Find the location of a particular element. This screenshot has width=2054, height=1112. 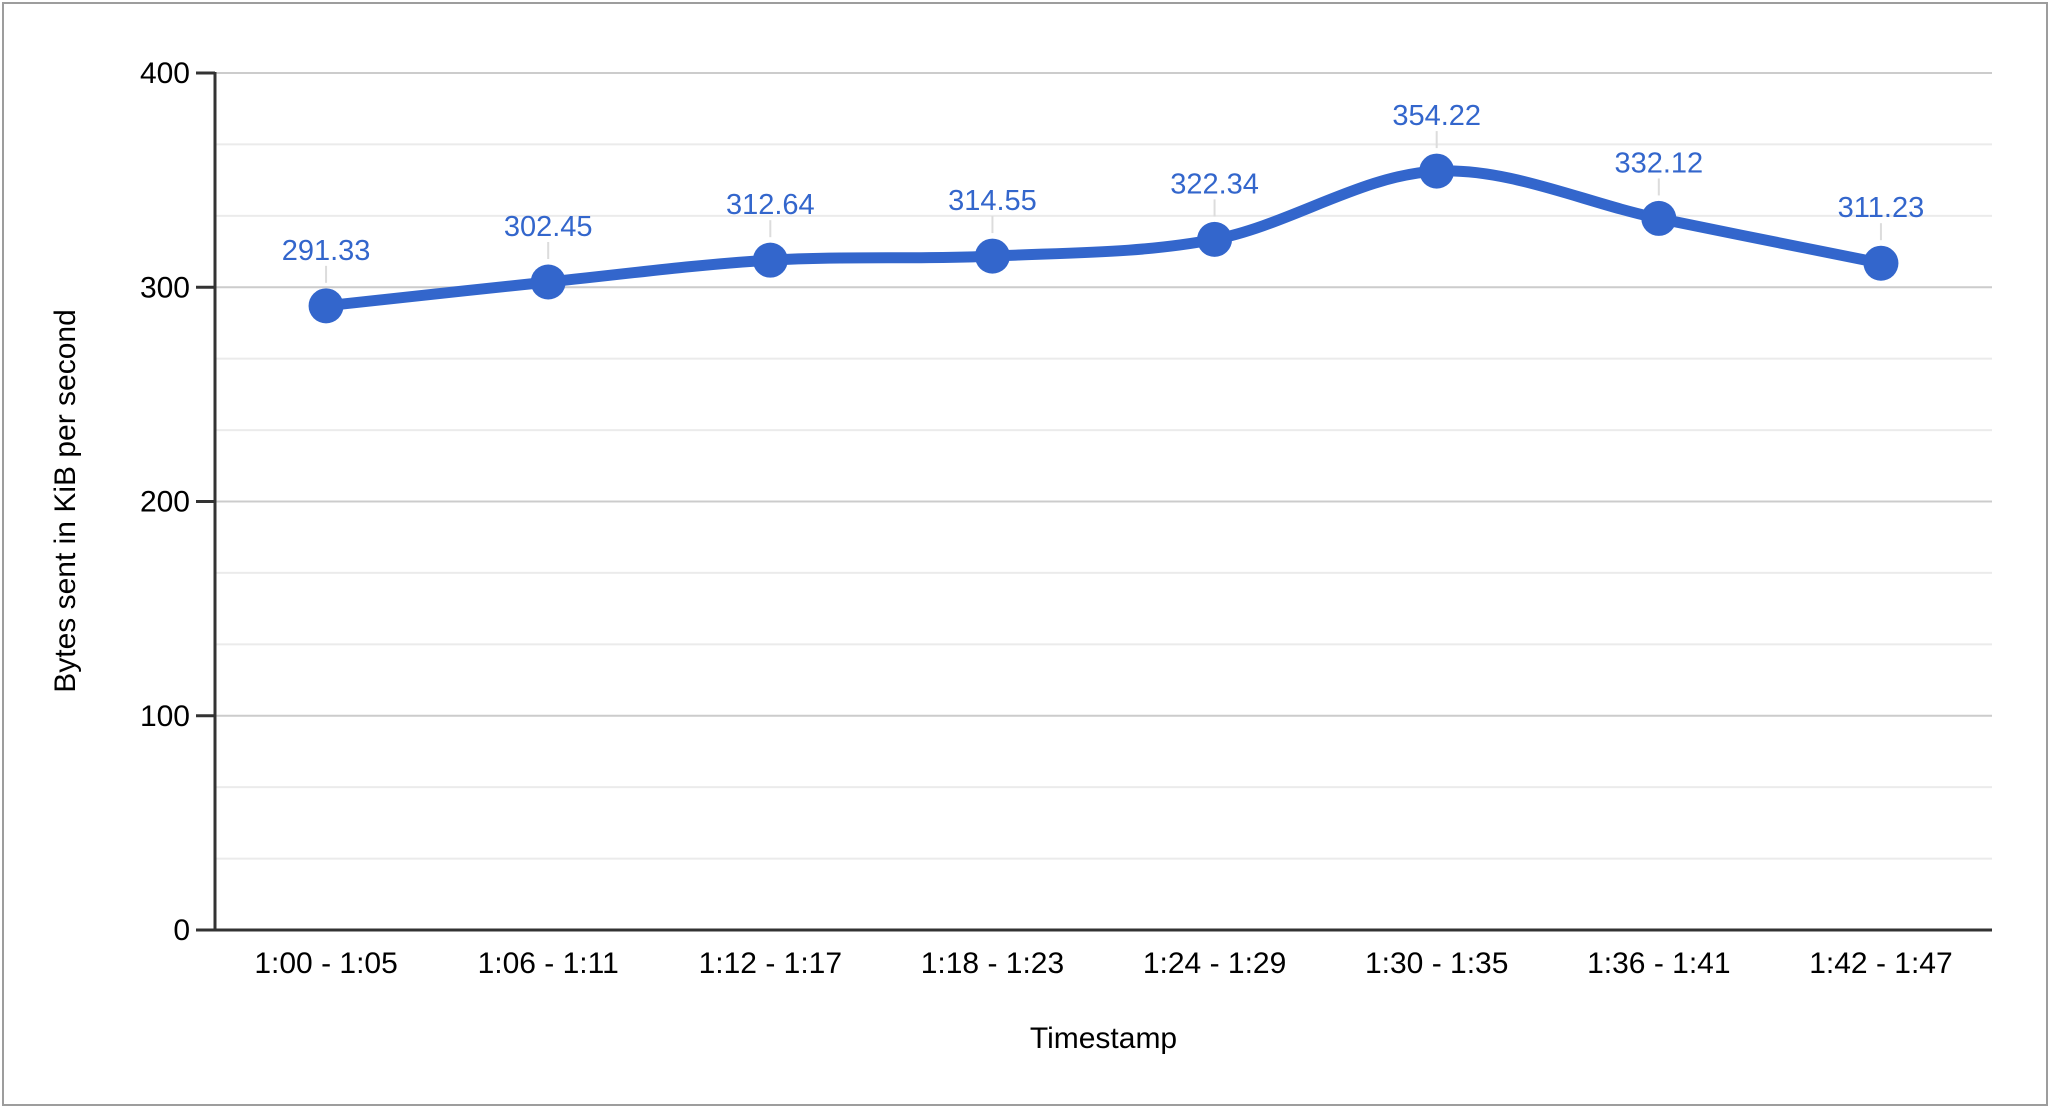

x-tick-label: 1:36 - 1:41 is located at coordinates (1658, 963).